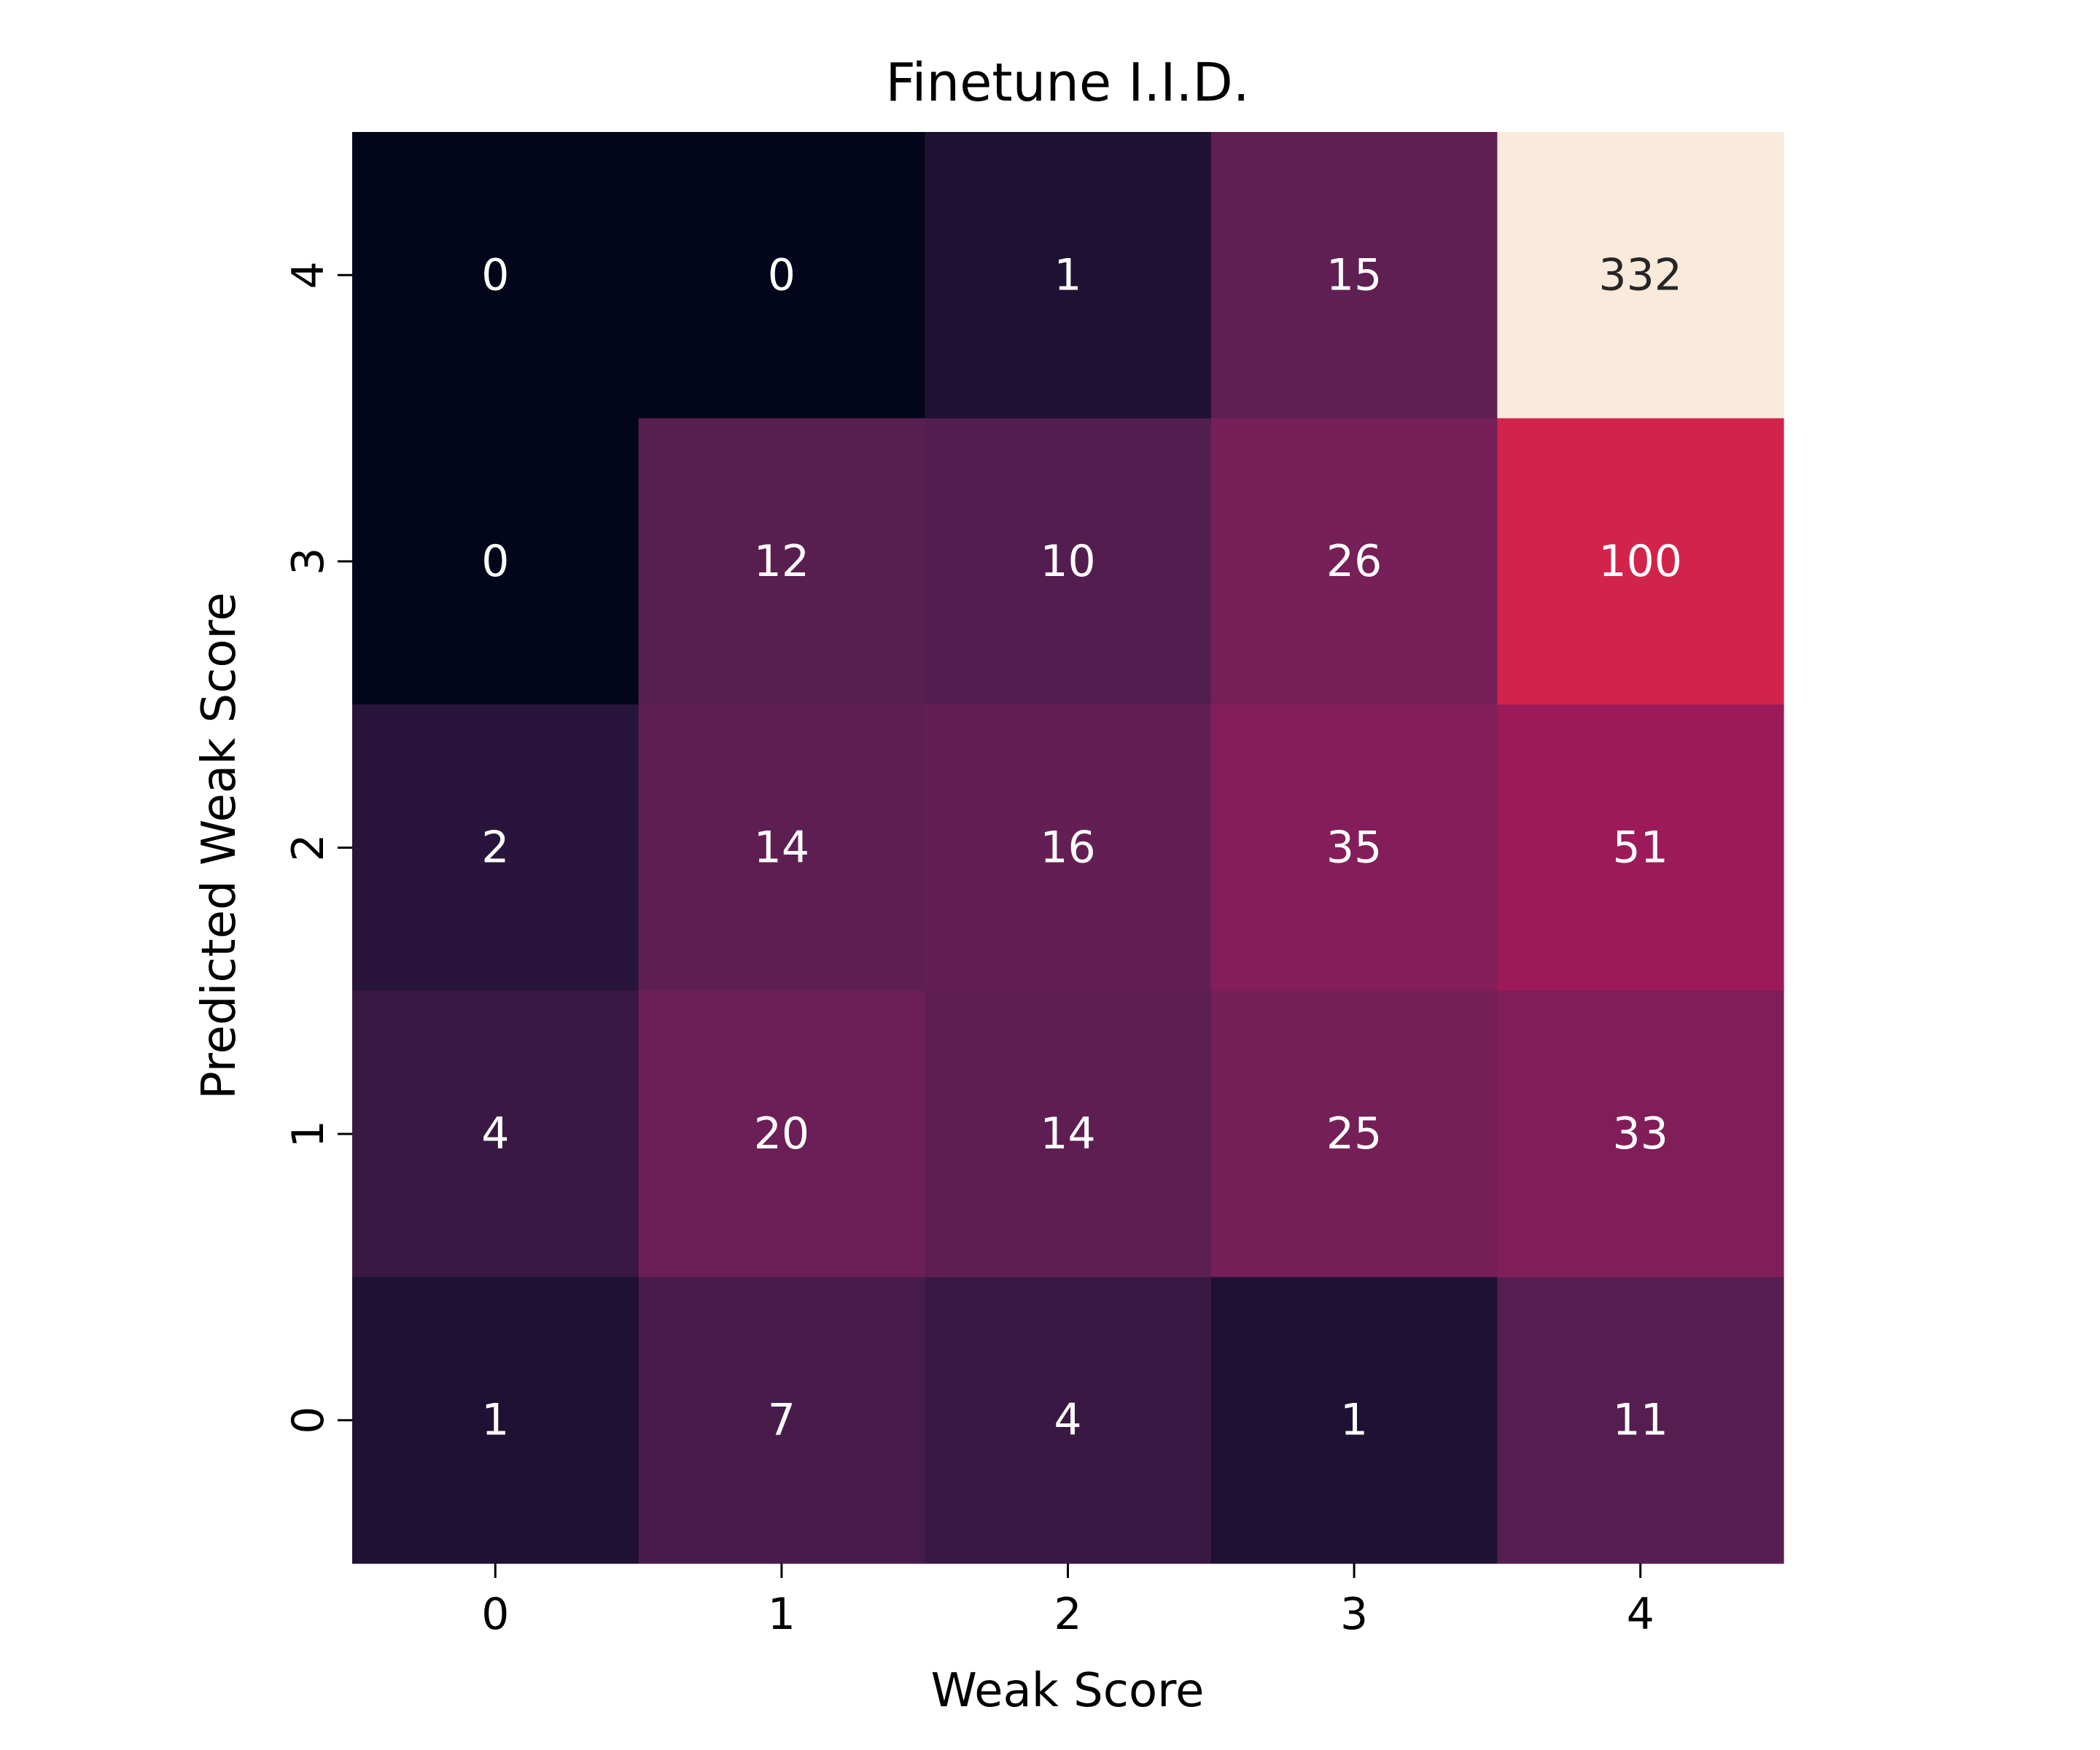 The height and width of the screenshot is (1750, 2100). I want to click on heatmap-cell-label-r1-c2: 10, so click(1067, 561).